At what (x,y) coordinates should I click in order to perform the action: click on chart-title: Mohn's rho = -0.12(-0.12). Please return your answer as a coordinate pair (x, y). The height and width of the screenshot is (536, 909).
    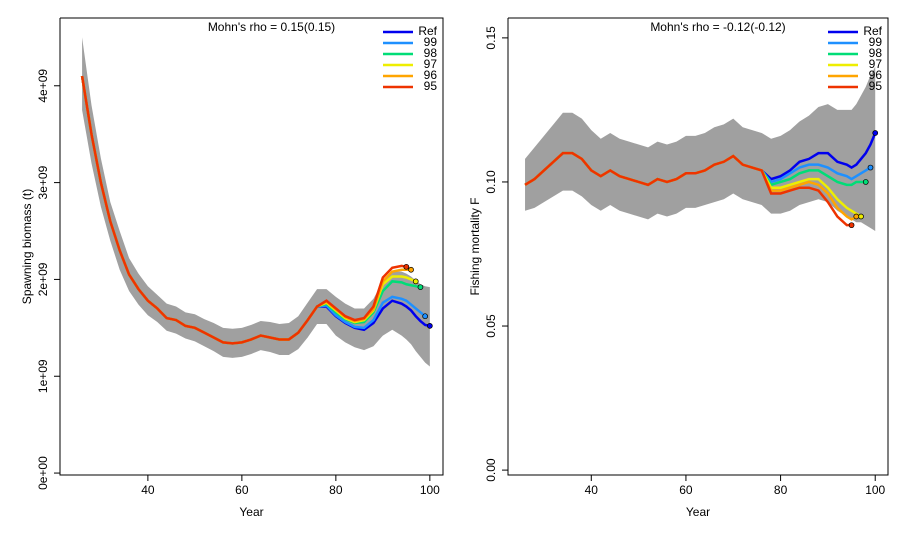
    Looking at the image, I should click on (717, 27).